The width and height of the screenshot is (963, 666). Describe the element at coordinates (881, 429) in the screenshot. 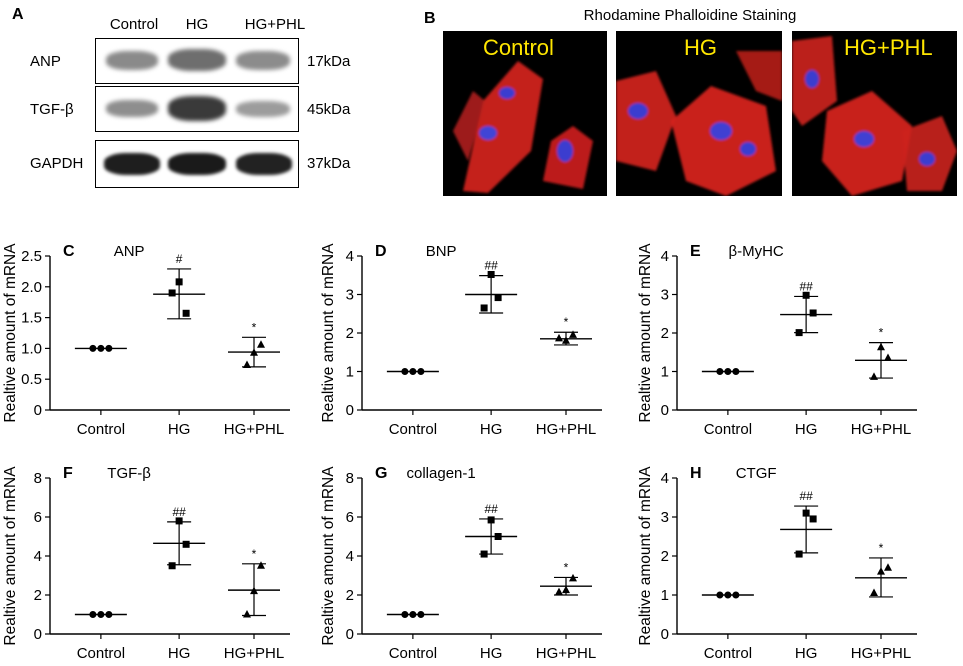

I see `x-tick-label: HG+PHL` at that location.